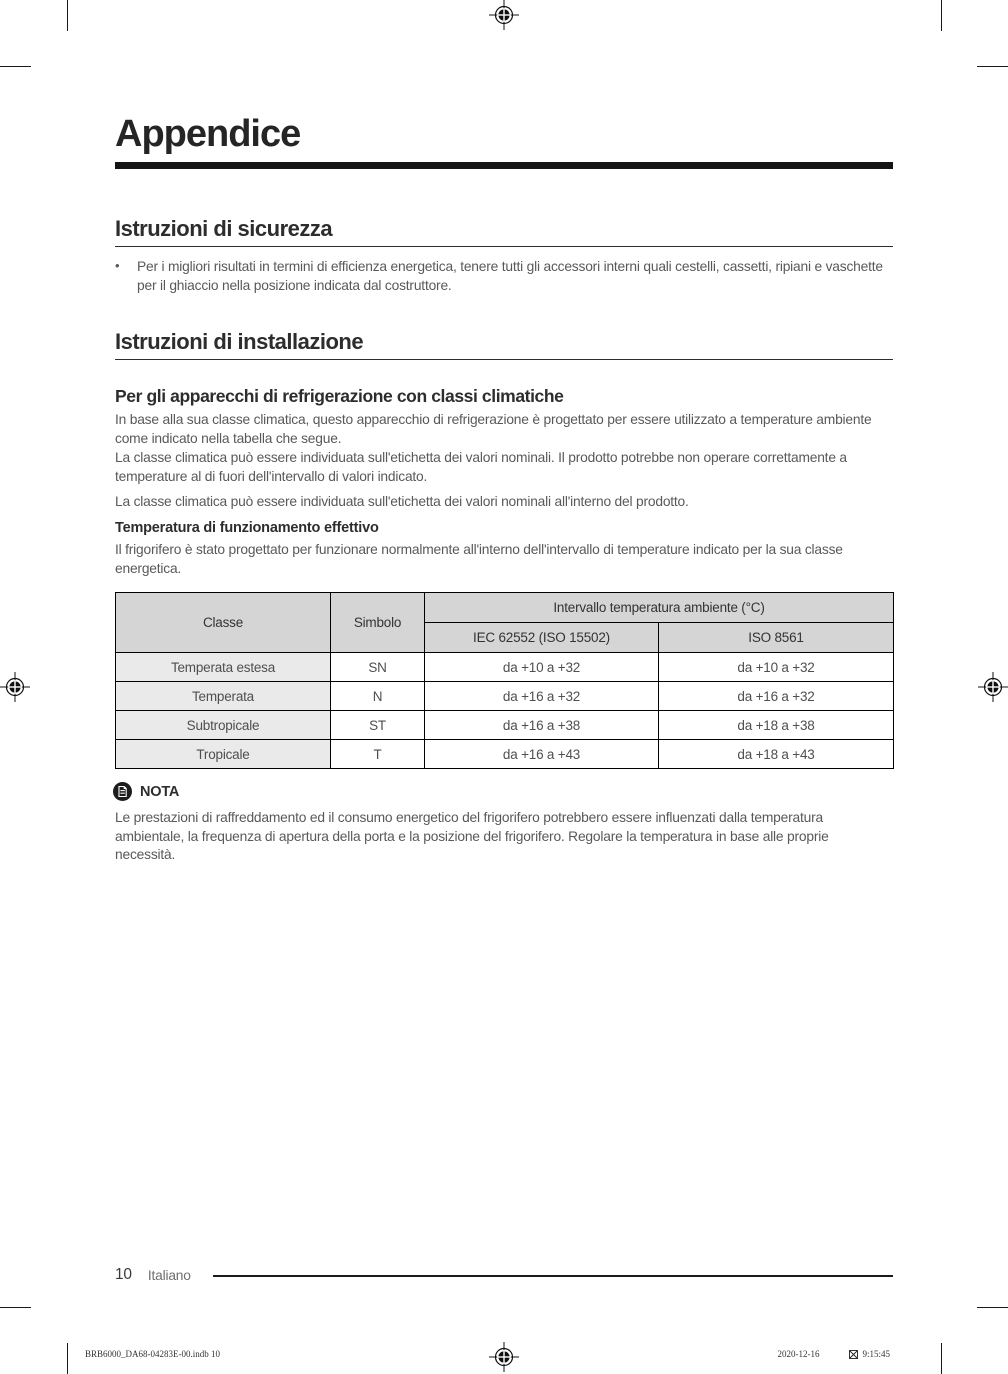 The height and width of the screenshot is (1374, 1008). I want to click on note-label: NOTA, so click(160, 791).